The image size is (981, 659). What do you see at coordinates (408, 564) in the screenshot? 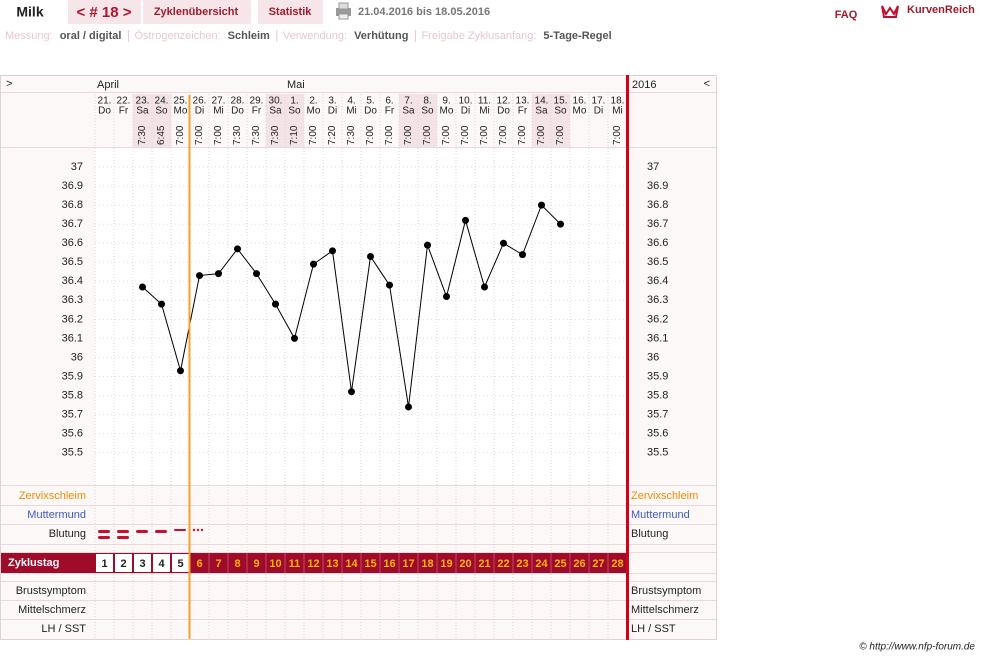
I see `cycle-day: 17` at bounding box center [408, 564].